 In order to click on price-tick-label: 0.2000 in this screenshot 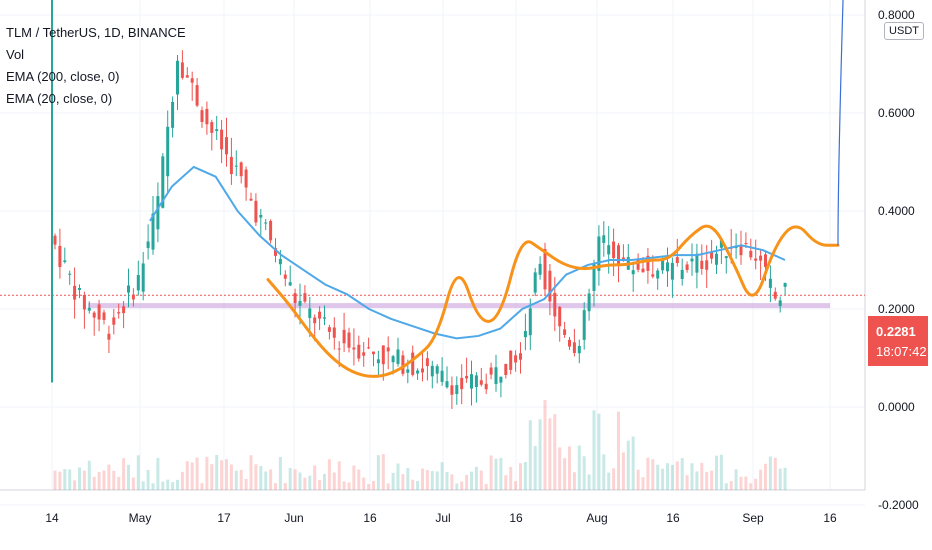, I will do `click(896, 309)`.